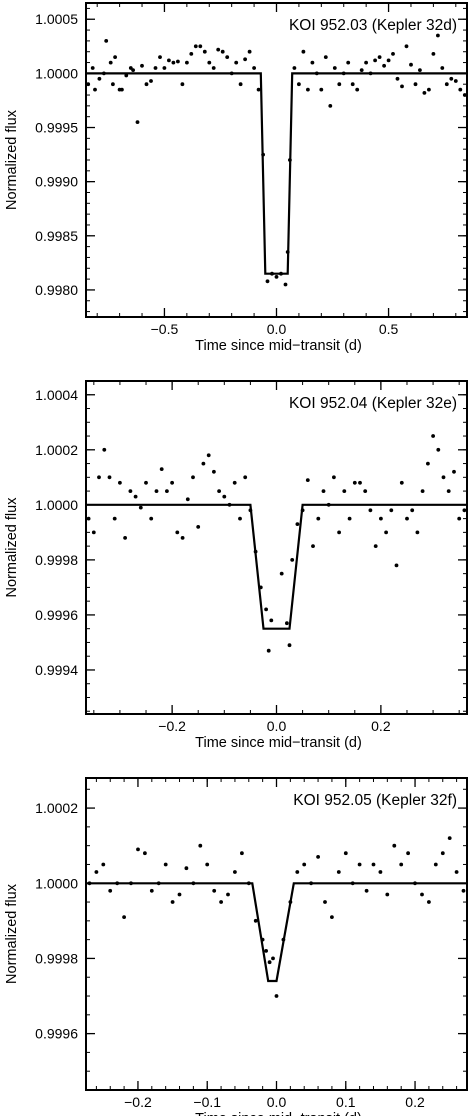  I want to click on y-tick-label: 1.0004, so click(56, 395).